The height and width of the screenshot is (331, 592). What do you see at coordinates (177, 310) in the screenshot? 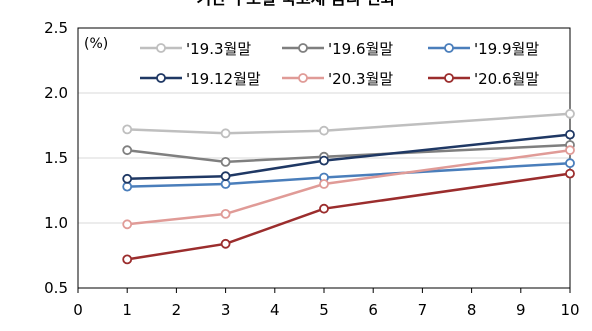
I see `x-tick-label: 2` at bounding box center [177, 310].